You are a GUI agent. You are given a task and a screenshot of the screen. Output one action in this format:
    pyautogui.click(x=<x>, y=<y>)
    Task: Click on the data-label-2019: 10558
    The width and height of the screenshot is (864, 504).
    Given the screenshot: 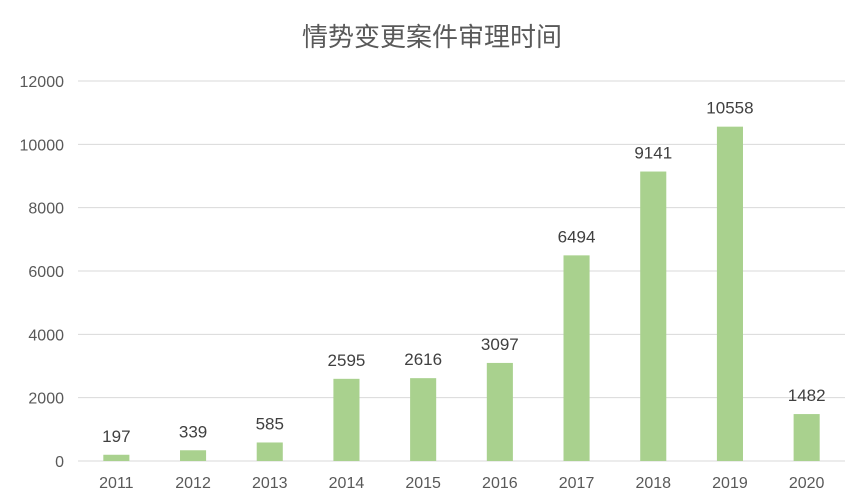 What is the action you would take?
    pyautogui.click(x=729, y=108)
    